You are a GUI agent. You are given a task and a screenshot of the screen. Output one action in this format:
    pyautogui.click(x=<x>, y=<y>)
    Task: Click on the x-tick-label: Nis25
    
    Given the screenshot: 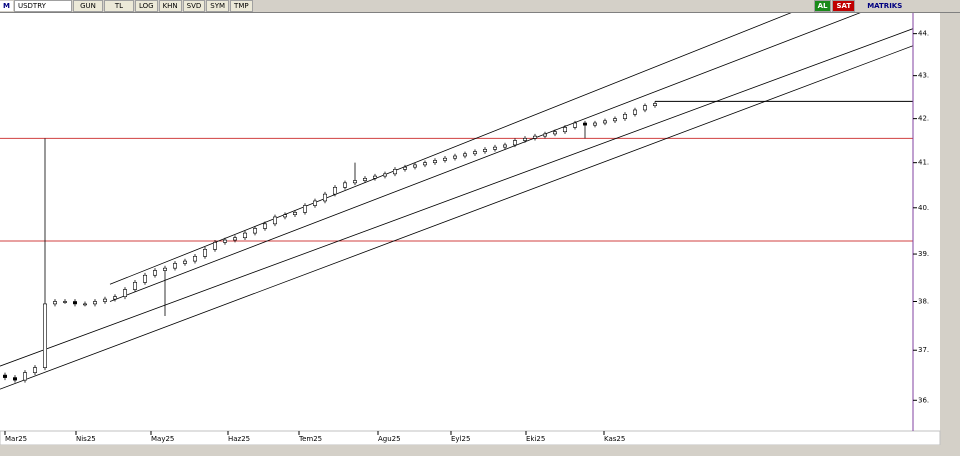 What is the action you would take?
    pyautogui.click(x=86, y=439)
    